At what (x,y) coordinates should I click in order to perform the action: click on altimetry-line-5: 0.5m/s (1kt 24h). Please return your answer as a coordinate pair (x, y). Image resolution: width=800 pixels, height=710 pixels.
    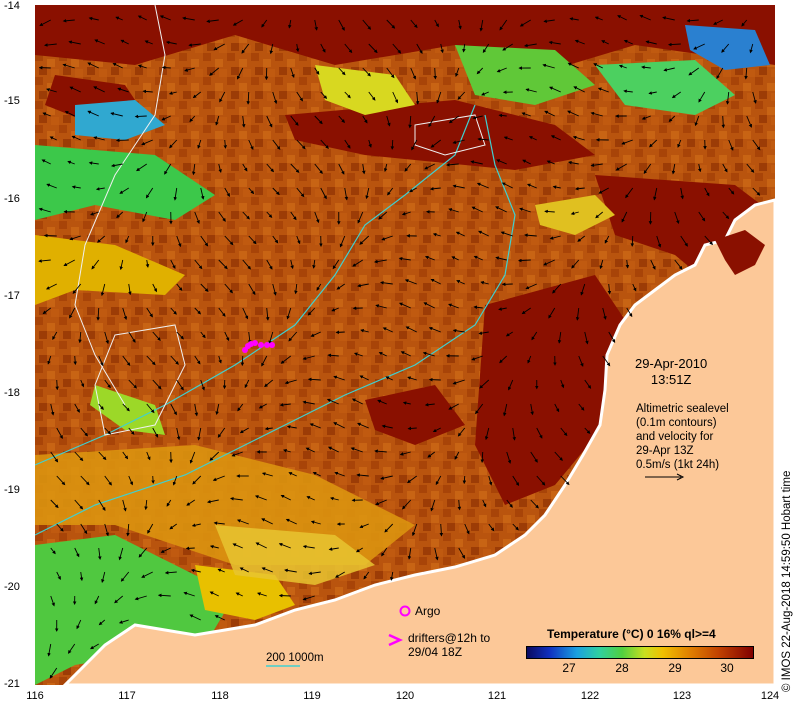
    Looking at the image, I should click on (678, 465).